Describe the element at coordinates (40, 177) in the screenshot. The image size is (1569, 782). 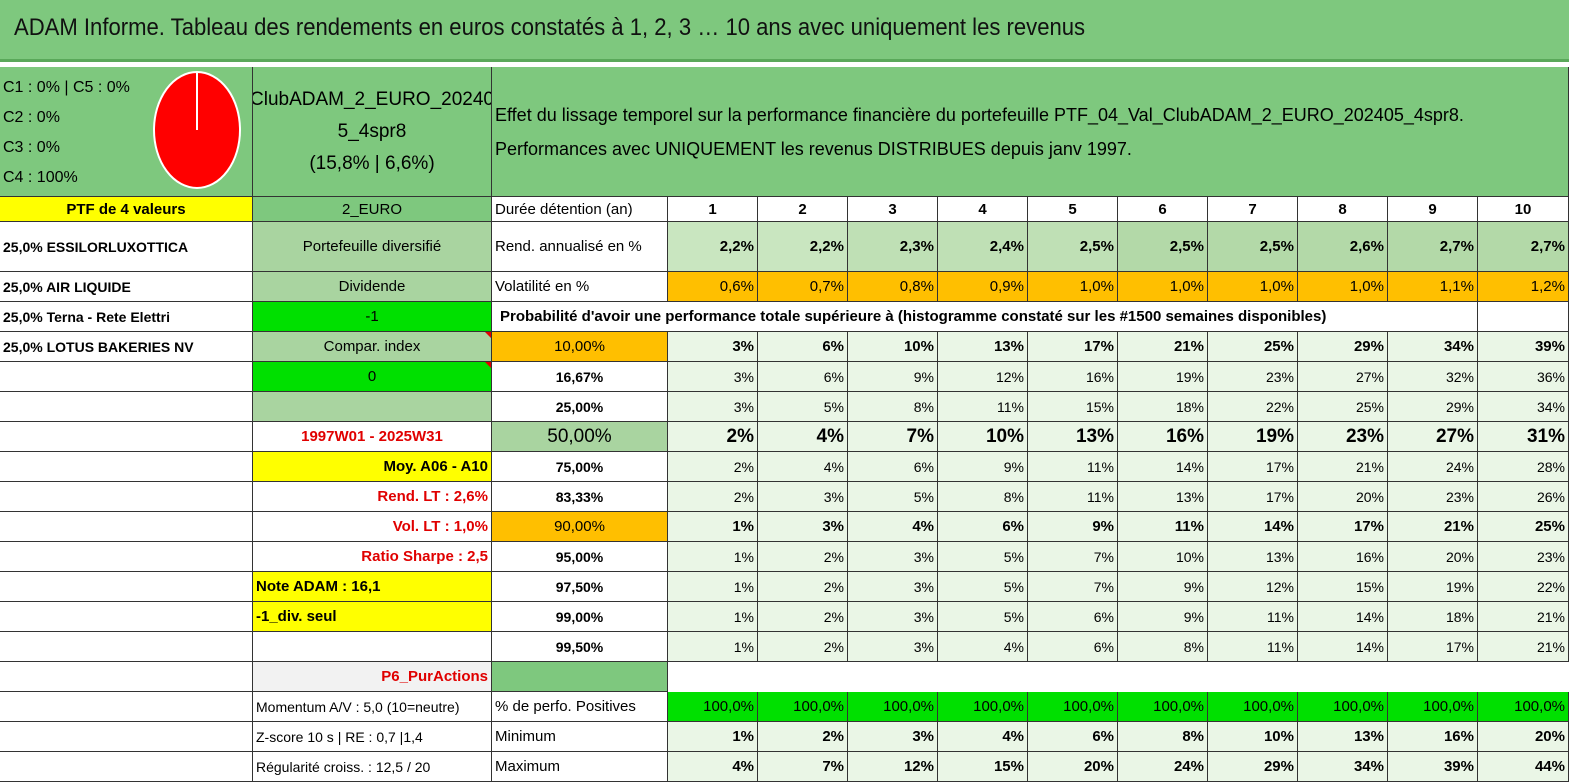
I see `allocation-line: C4 : 100%` at that location.